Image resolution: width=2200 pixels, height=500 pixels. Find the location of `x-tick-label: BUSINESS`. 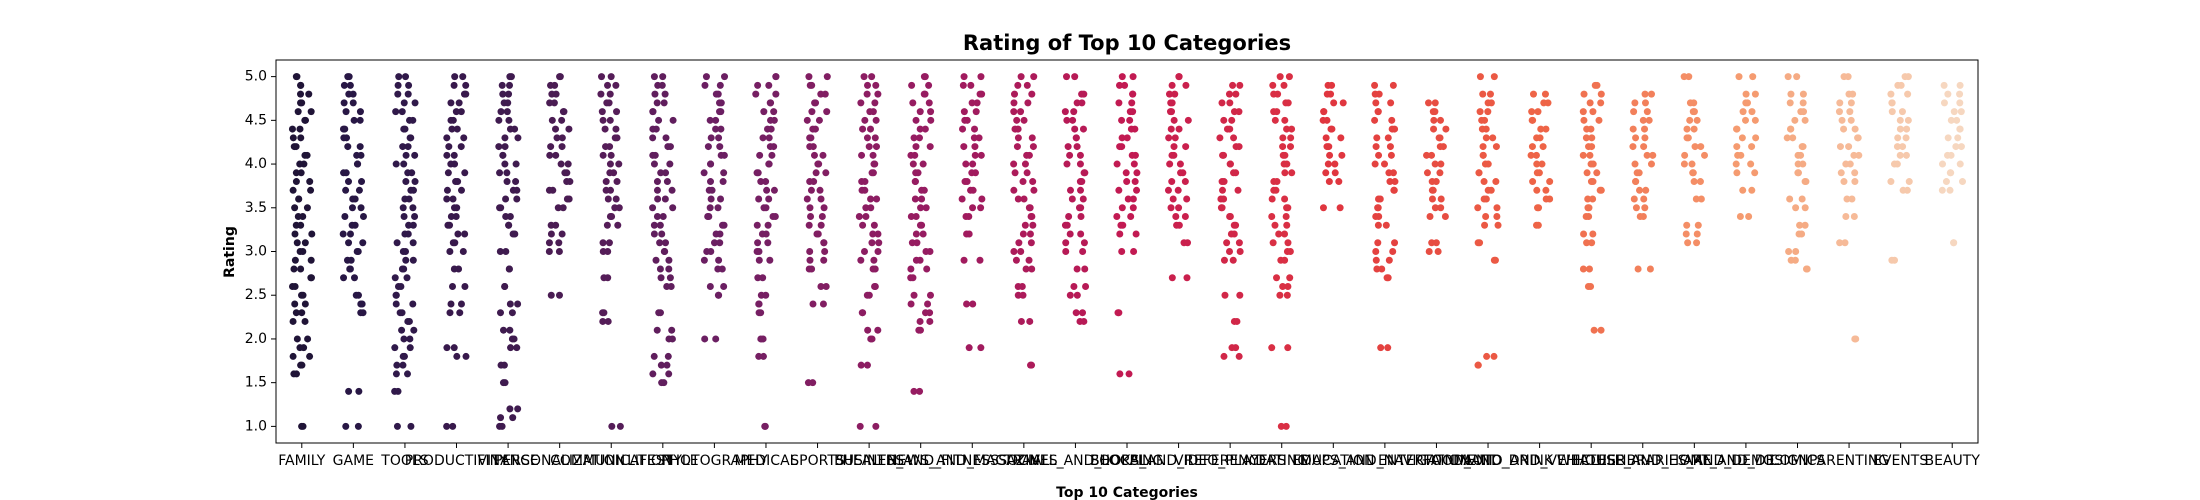

x-tick-label: BUSINESS is located at coordinates (869, 461).